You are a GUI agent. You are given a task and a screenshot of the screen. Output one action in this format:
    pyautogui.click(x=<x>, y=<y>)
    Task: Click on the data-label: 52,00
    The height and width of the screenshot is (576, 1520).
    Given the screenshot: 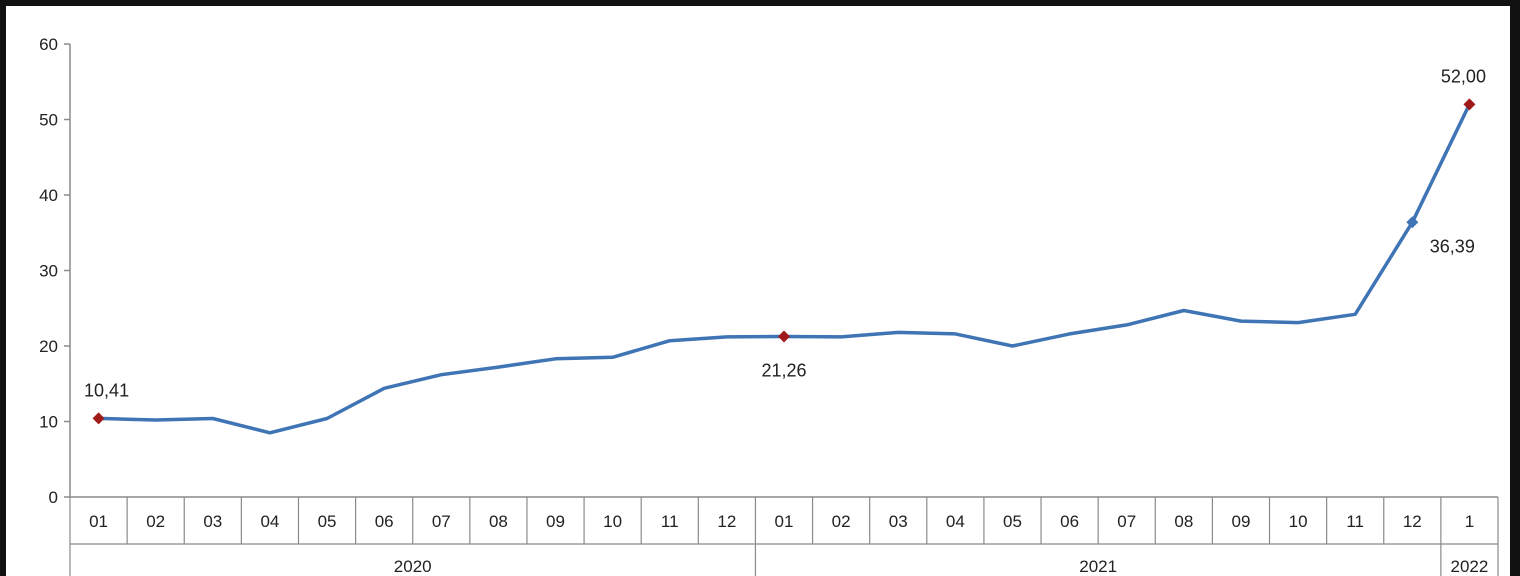 What is the action you would take?
    pyautogui.click(x=1463, y=76)
    